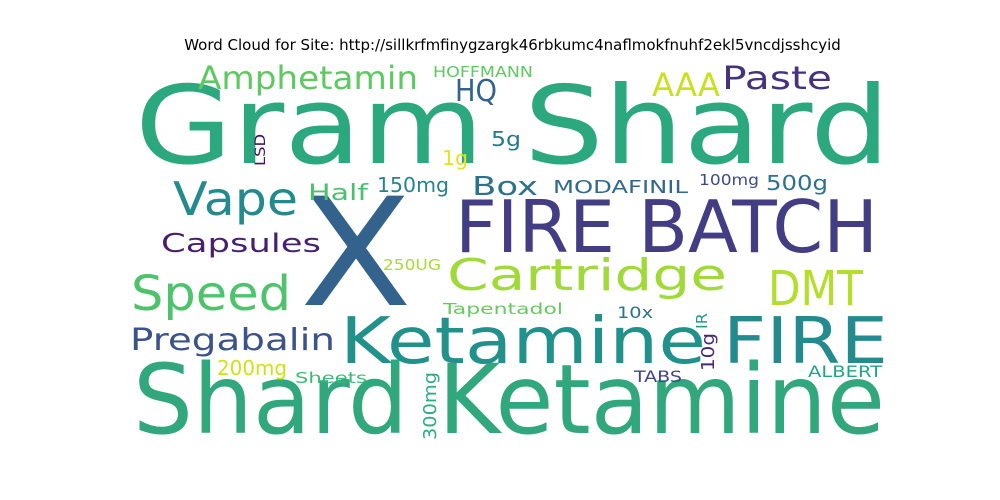 The width and height of the screenshot is (1000, 500). Describe the element at coordinates (252, 368) in the screenshot. I see `word-200mg: 200mg` at that location.